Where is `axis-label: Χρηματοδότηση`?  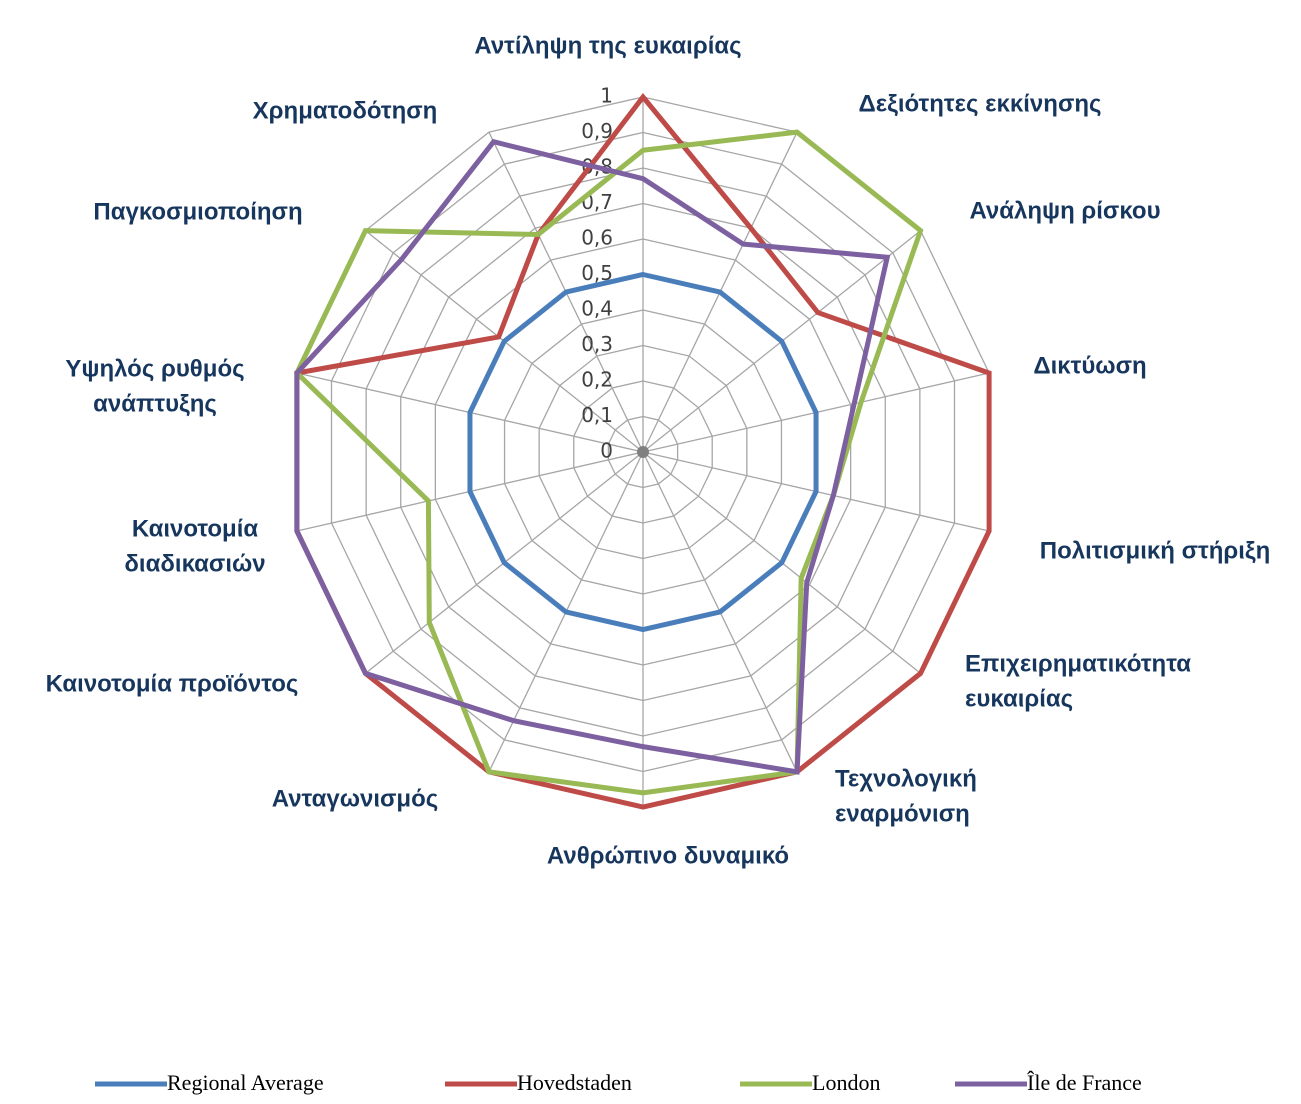
axis-label: Χρηματοδότηση is located at coordinates (345, 110).